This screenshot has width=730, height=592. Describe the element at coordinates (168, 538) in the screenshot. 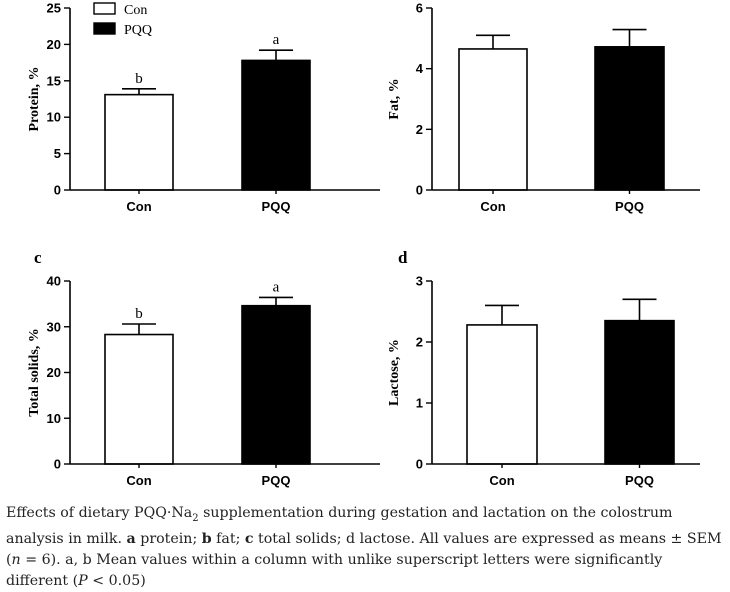

I see `caption-text: protein;` at that location.